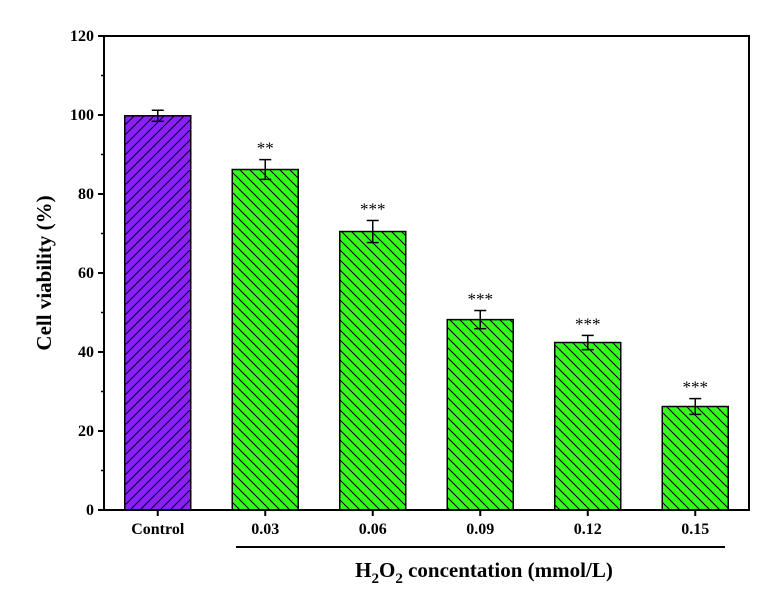 The width and height of the screenshot is (783, 604). I want to click on y-tick-label: 120, so click(82, 36).